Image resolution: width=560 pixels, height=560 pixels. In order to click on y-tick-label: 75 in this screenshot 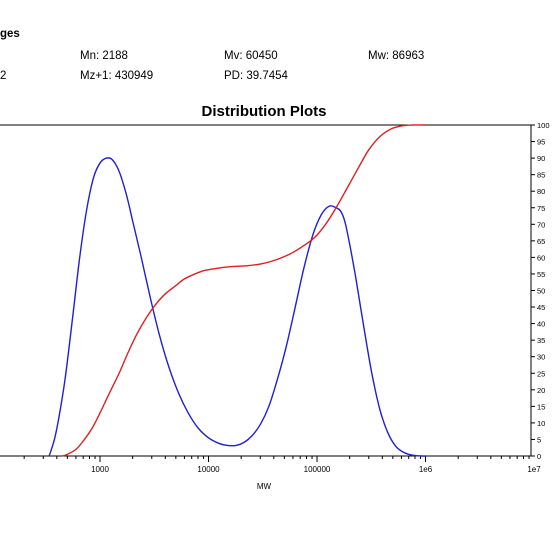, I will do `click(541, 208)`.